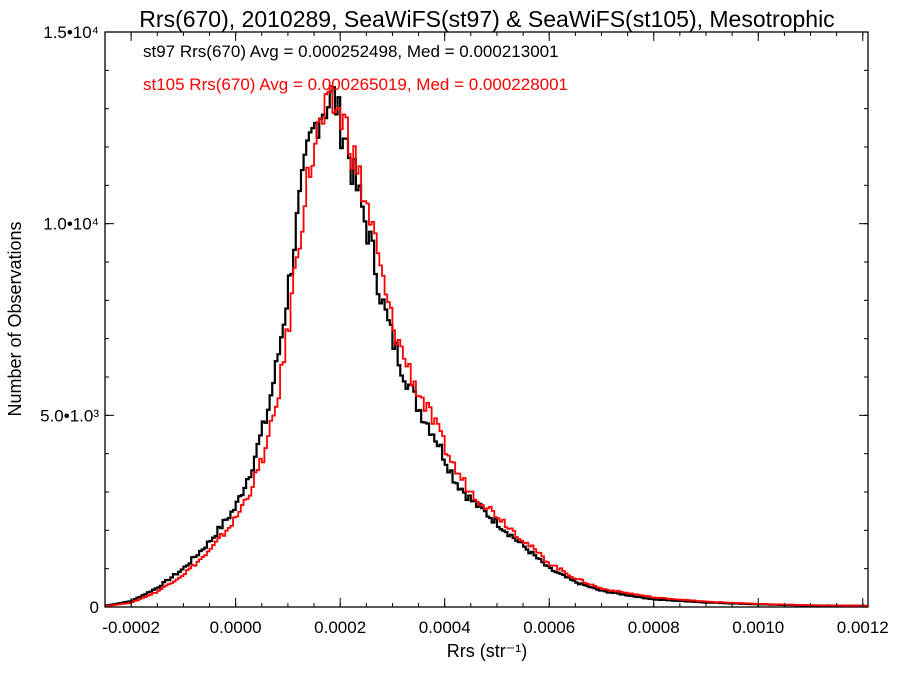 This screenshot has height=675, width=900. Describe the element at coordinates (71, 224) in the screenshot. I see `y-tick-label: 1.0•10⁴` at that location.